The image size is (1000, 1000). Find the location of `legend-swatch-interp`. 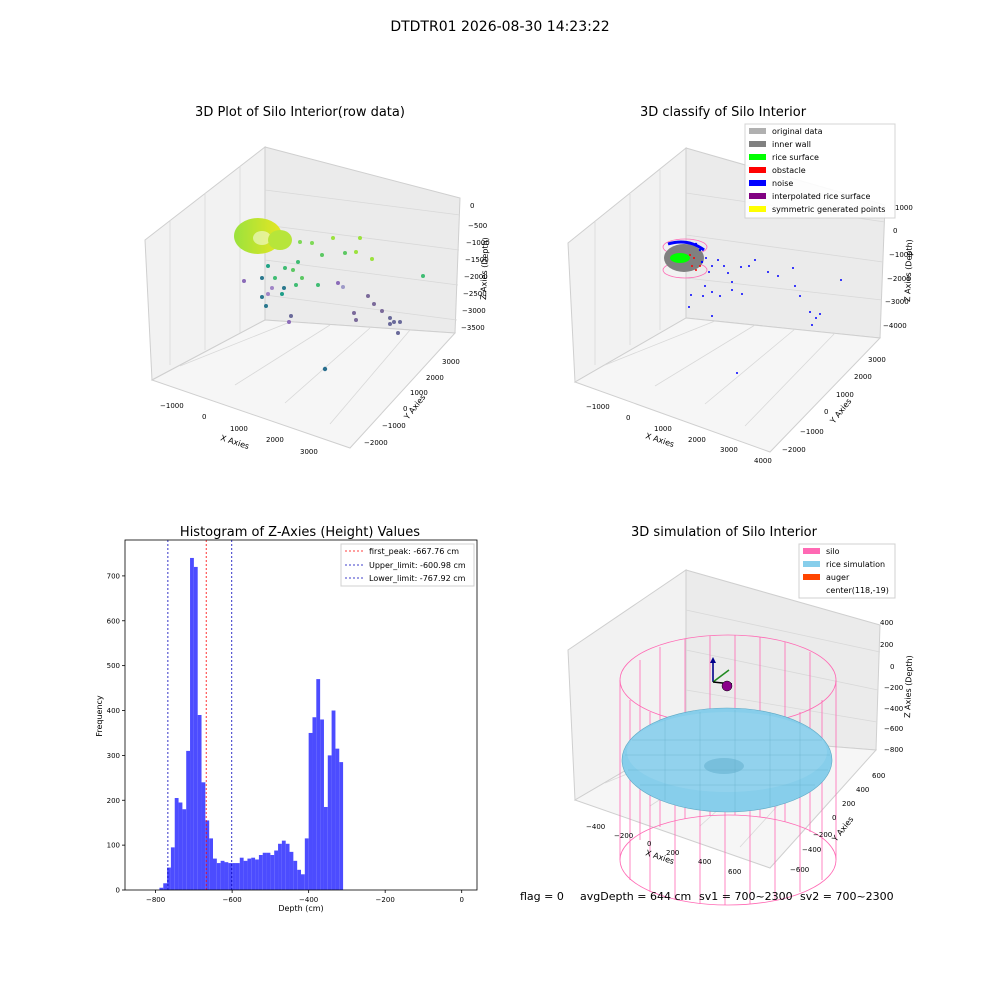

legend-swatch-interp is located at coordinates (757, 196).